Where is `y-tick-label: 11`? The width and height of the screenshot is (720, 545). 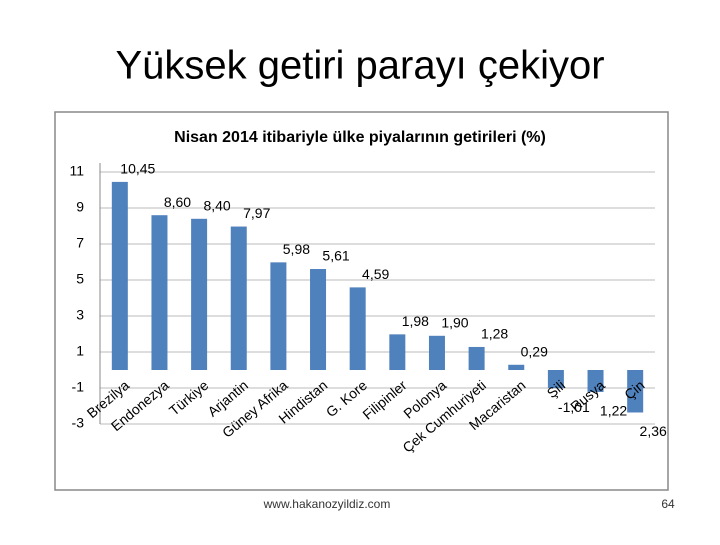 y-tick-label: 11 is located at coordinates (76, 171).